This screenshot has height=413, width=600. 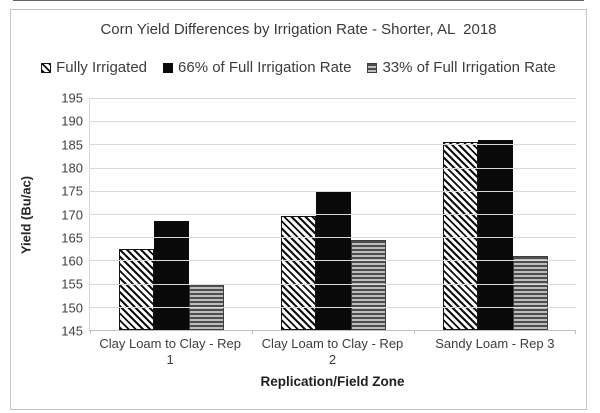 I want to click on diagonal-hatch-swatch-icon, so click(x=46, y=67).